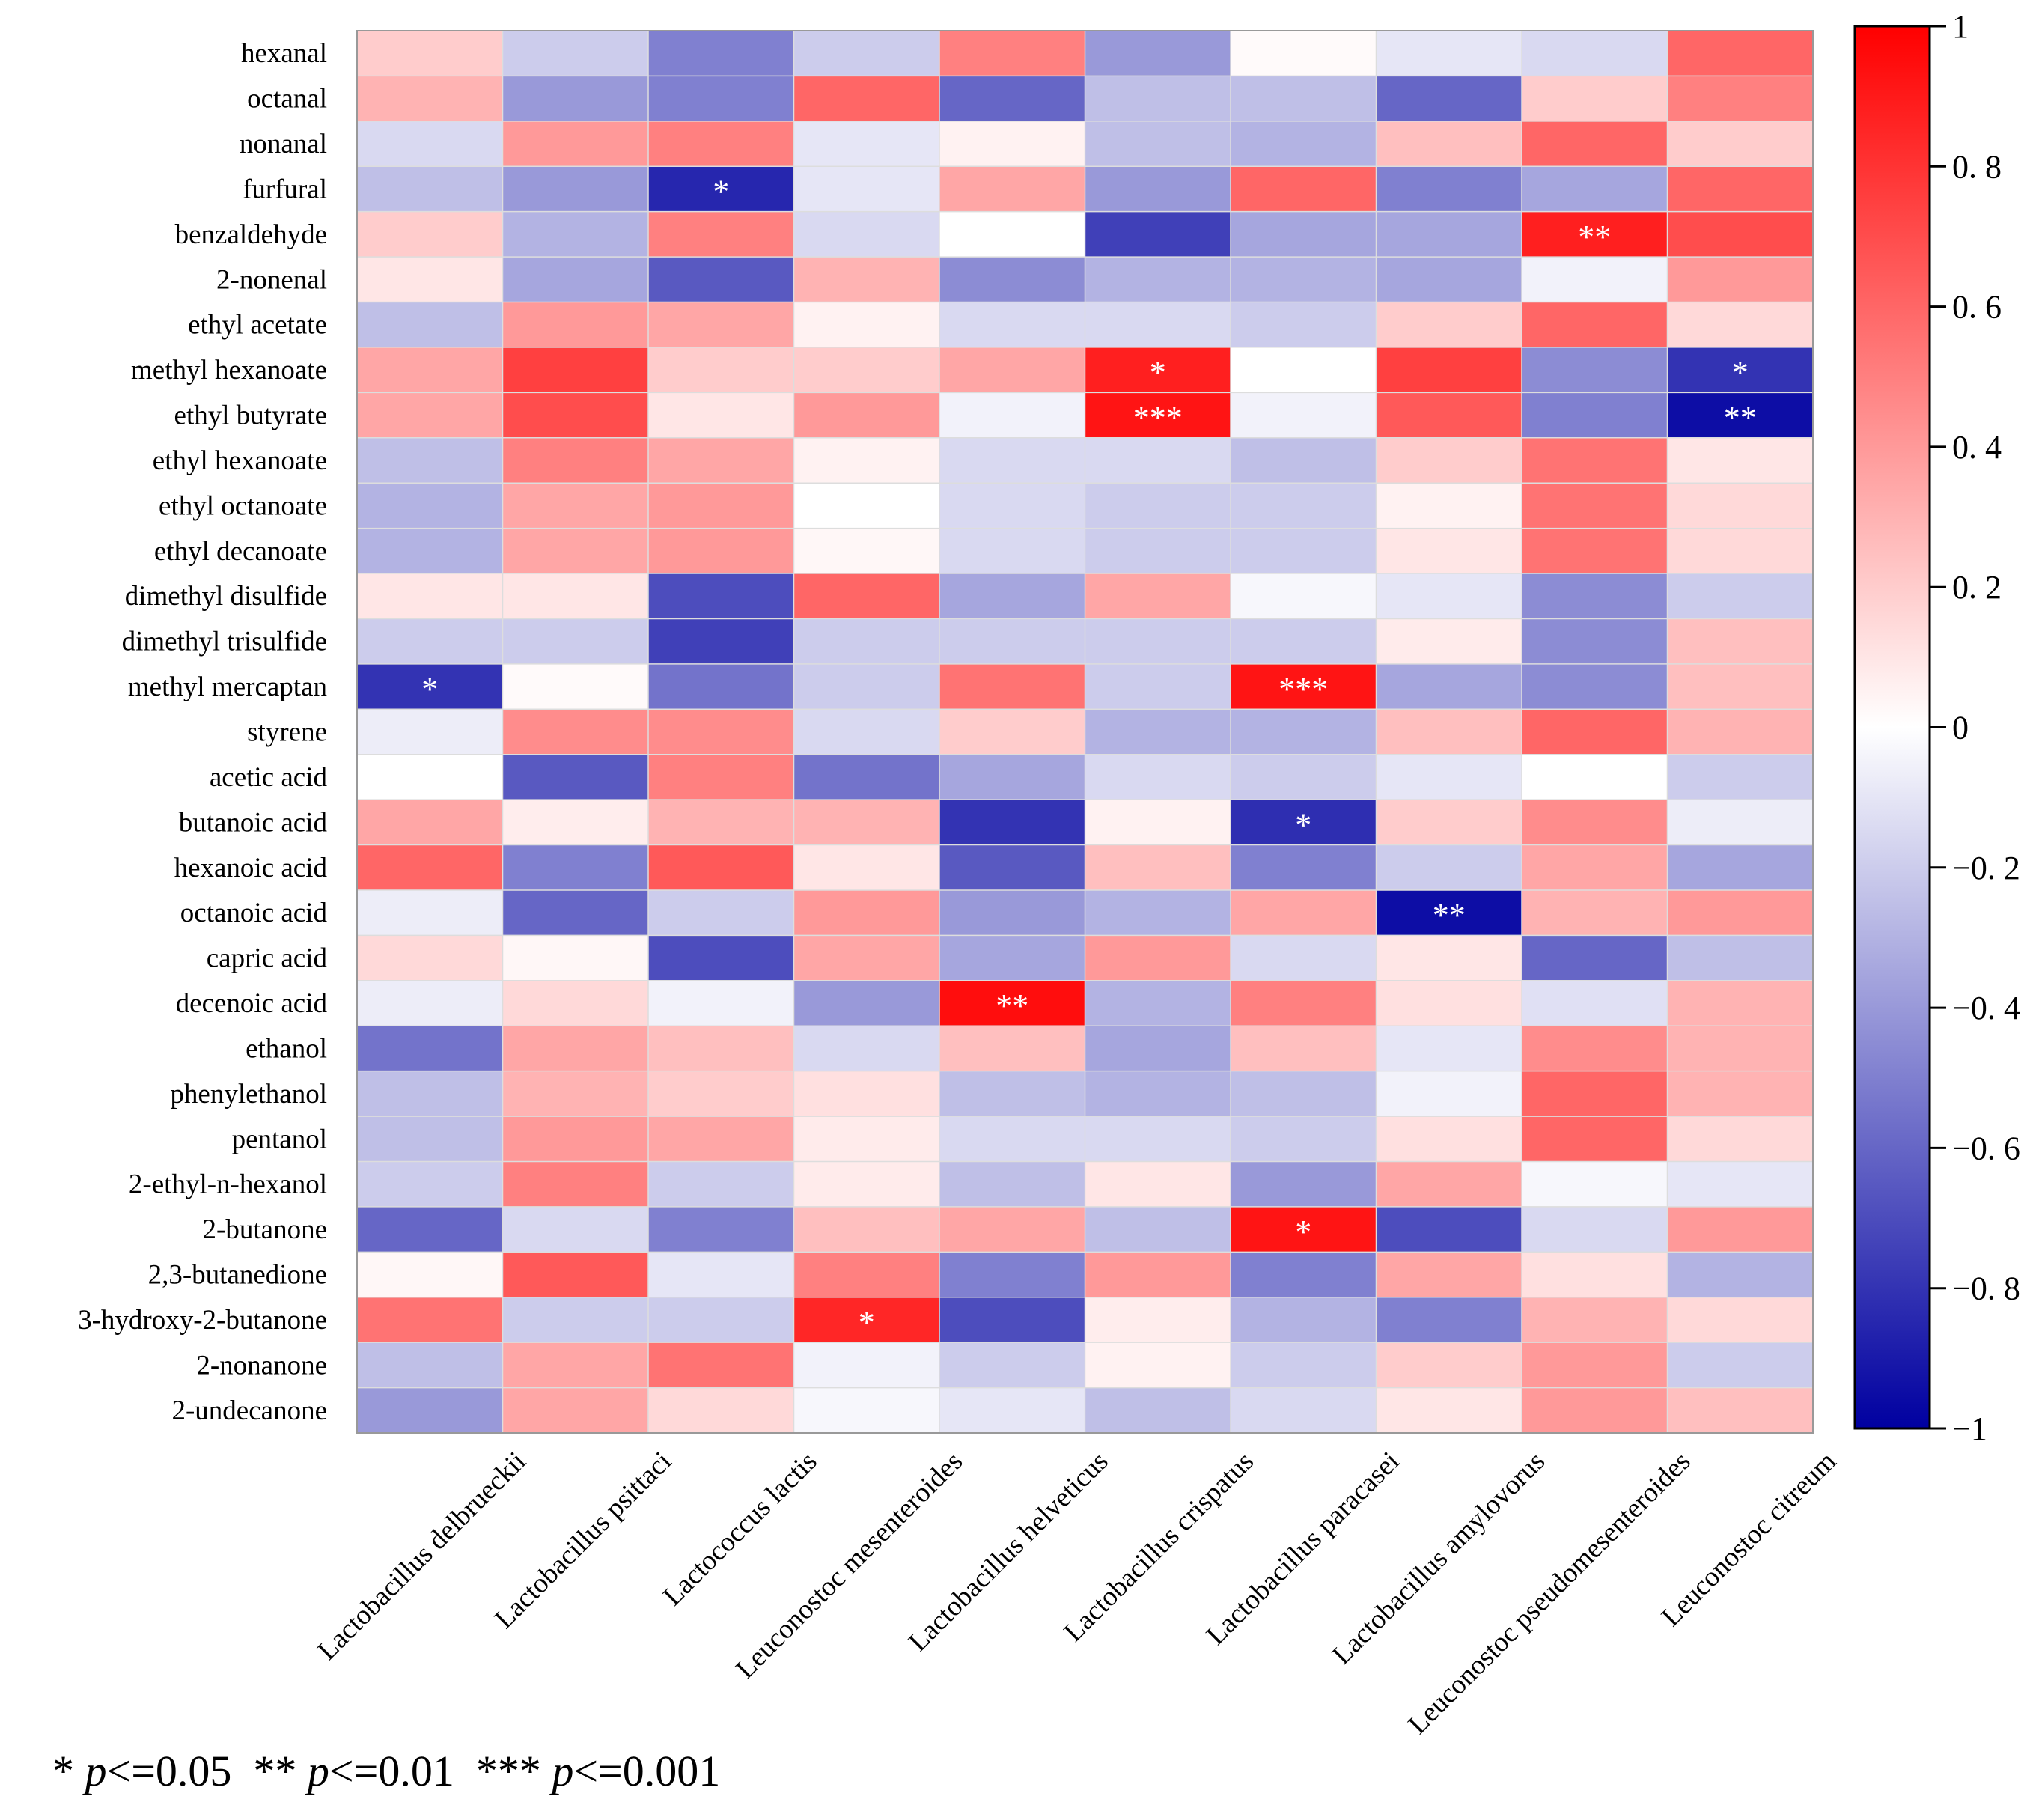 The width and height of the screenshot is (2027, 1820). Describe the element at coordinates (271, 279) in the screenshot. I see `row-label: 2-nonenal` at that location.